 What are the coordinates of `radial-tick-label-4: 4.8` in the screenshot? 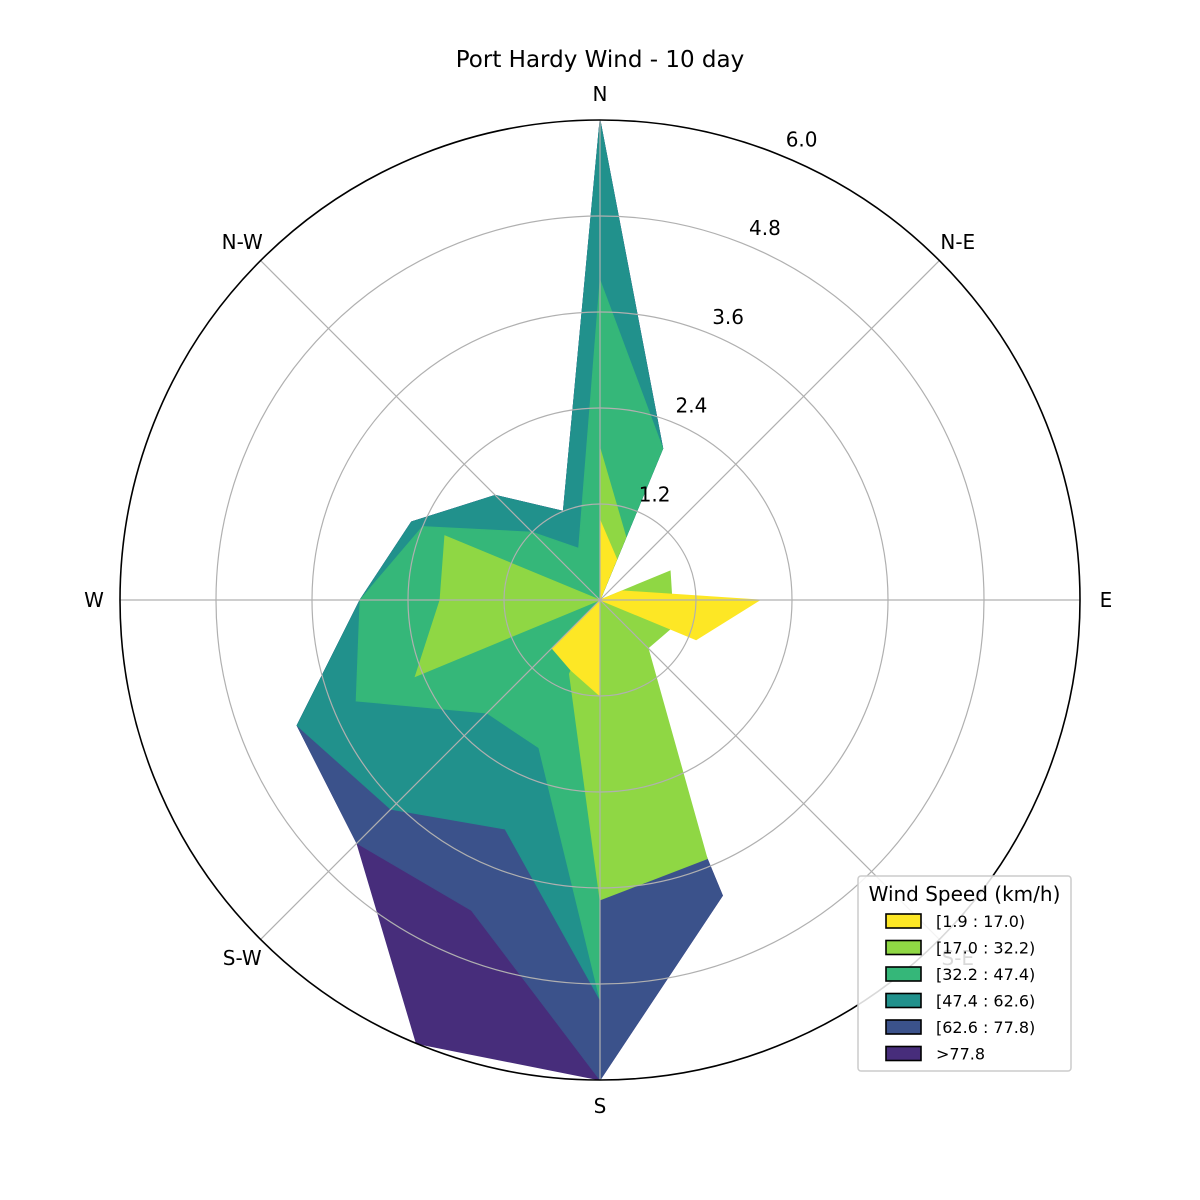 It's located at (765, 228).